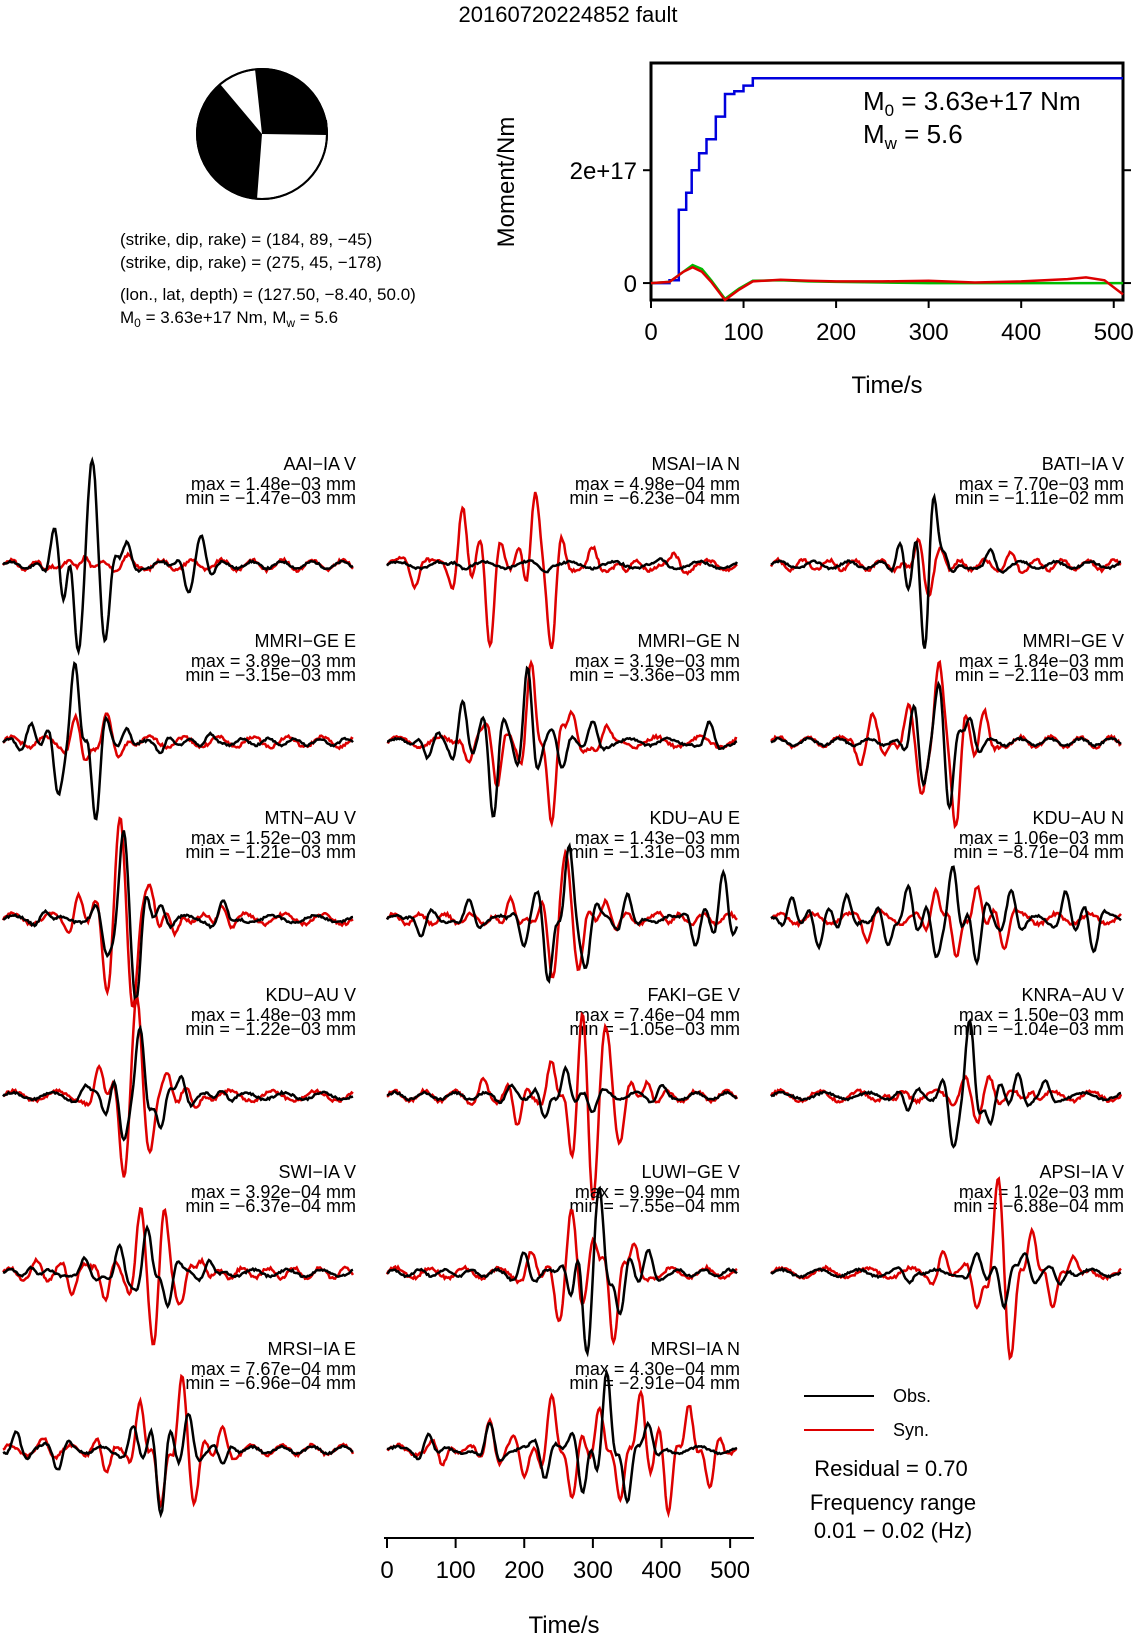 Image resolution: width=1137 pixels, height=1636 pixels. What do you see at coordinates (1073, 641) in the screenshot?
I see `station-name: MMRI−GE V` at bounding box center [1073, 641].